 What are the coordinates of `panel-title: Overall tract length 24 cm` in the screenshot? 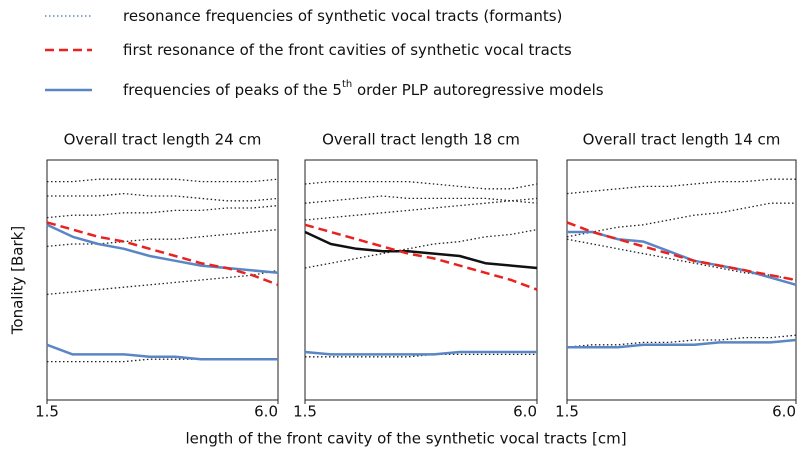 It's located at (163, 140).